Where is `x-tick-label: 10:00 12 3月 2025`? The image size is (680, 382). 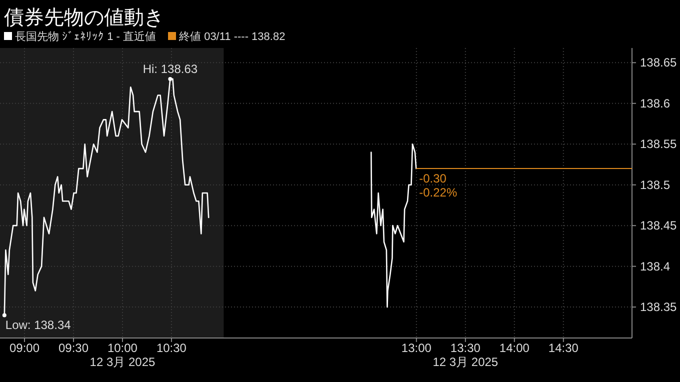 x-tick-label: 10:00 12 3月 2025 is located at coordinates (123, 355).